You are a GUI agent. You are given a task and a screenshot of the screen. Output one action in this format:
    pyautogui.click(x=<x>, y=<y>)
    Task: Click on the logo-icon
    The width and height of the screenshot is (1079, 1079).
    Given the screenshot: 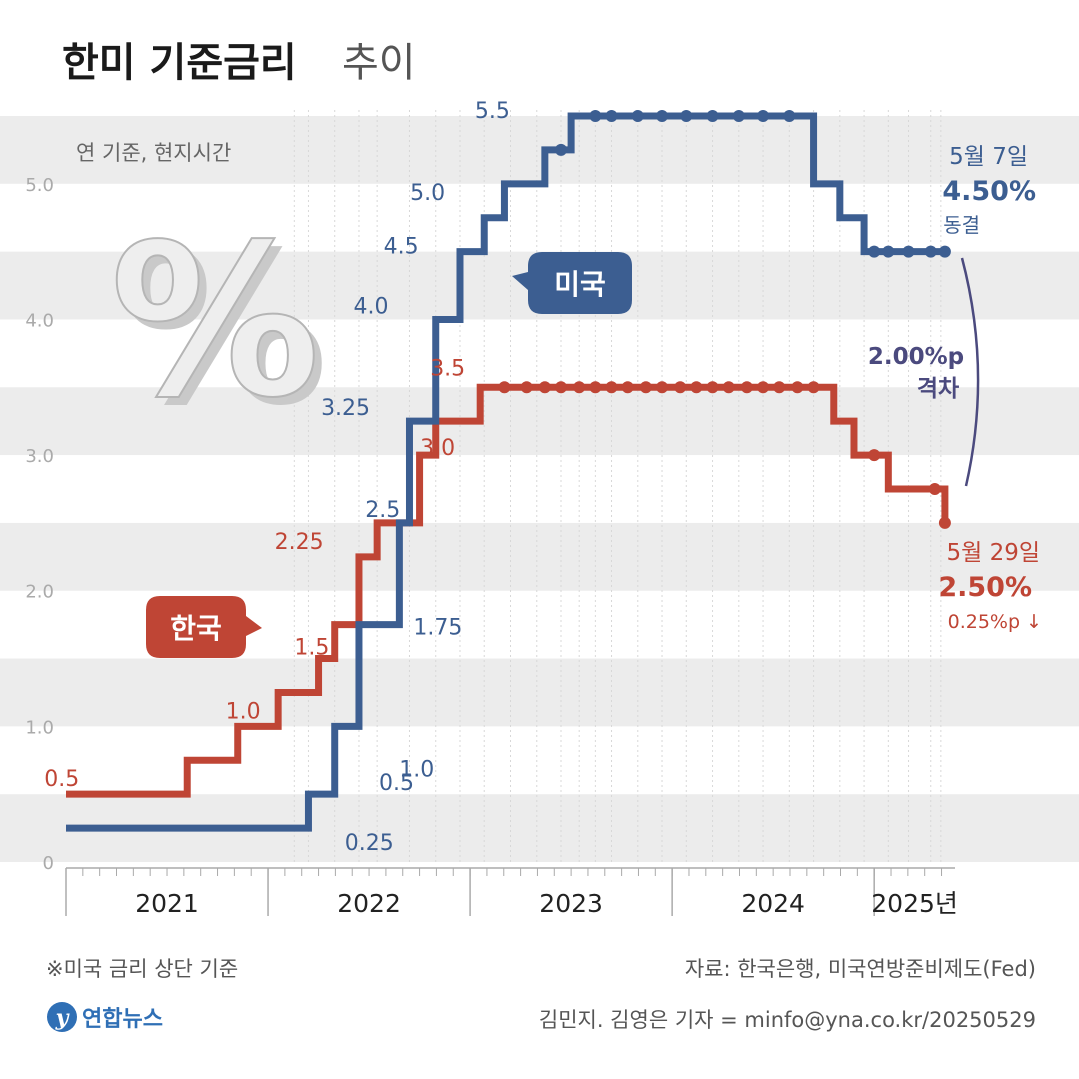 What is the action you would take?
    pyautogui.click(x=62, y=1017)
    